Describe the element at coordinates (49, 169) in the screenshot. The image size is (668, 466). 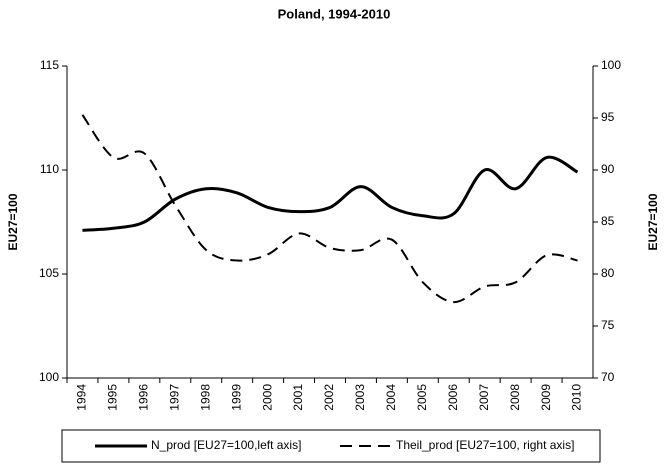
I see `y-tick-label: 110` at that location.